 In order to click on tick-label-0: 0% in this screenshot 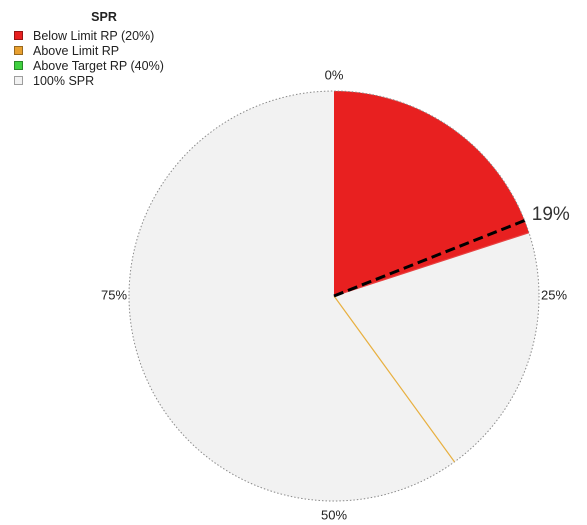, I will do `click(334, 74)`.